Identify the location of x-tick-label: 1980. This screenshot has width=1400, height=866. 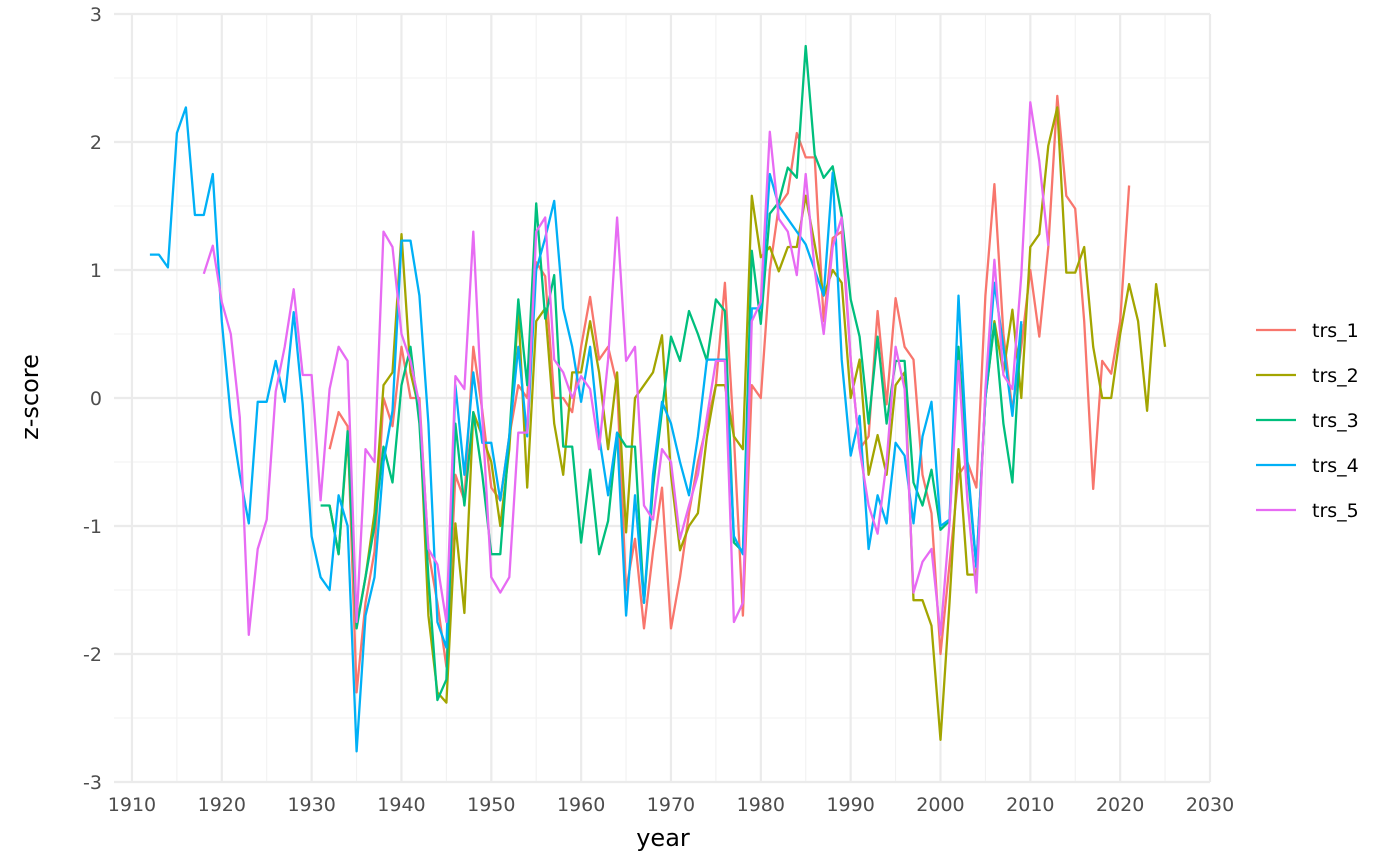
(761, 805).